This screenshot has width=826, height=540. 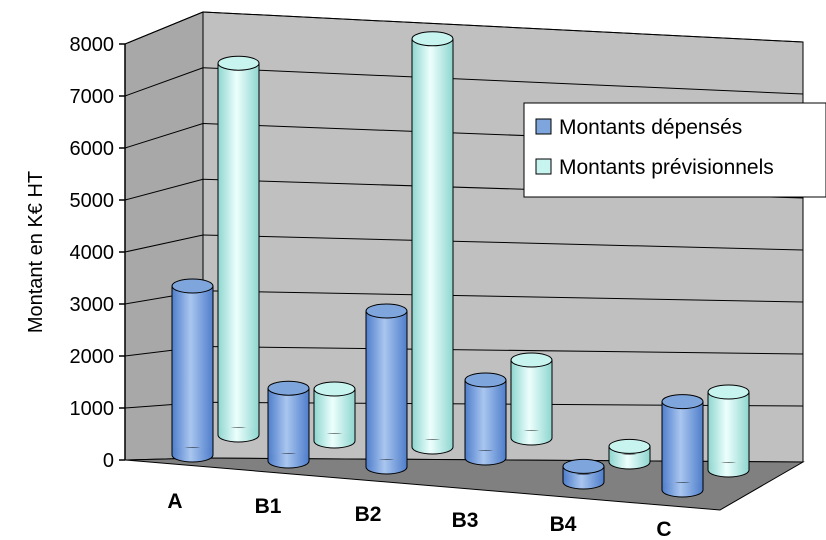 I want to click on legend-label-spent: Montants dépensés, so click(x=650, y=127).